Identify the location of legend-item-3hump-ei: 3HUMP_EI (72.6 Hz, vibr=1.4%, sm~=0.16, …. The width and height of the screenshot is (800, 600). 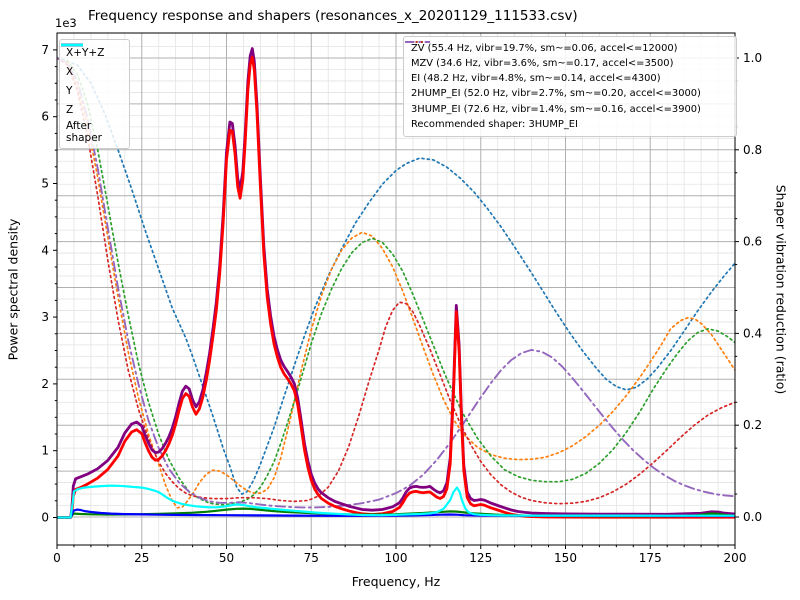
(567, 79).